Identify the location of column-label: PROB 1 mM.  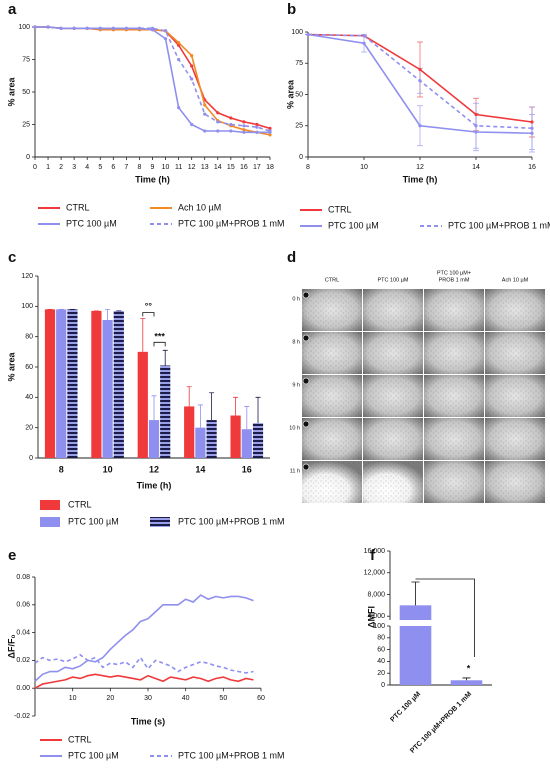
(454, 280).